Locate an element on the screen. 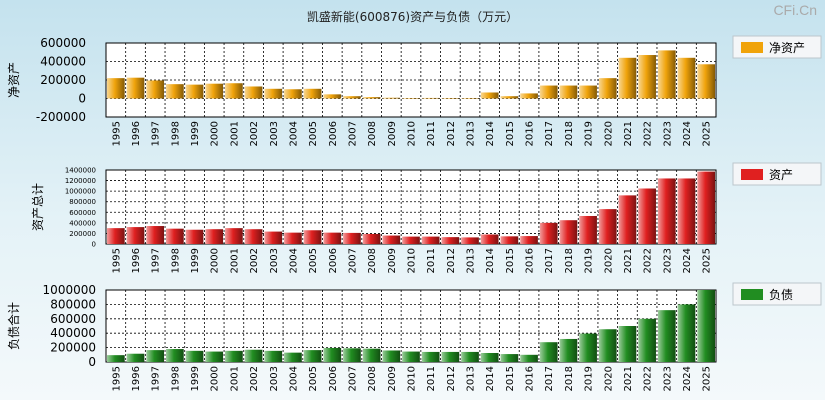  net-assets-xtick-label: 2022 is located at coordinates (648, 133).